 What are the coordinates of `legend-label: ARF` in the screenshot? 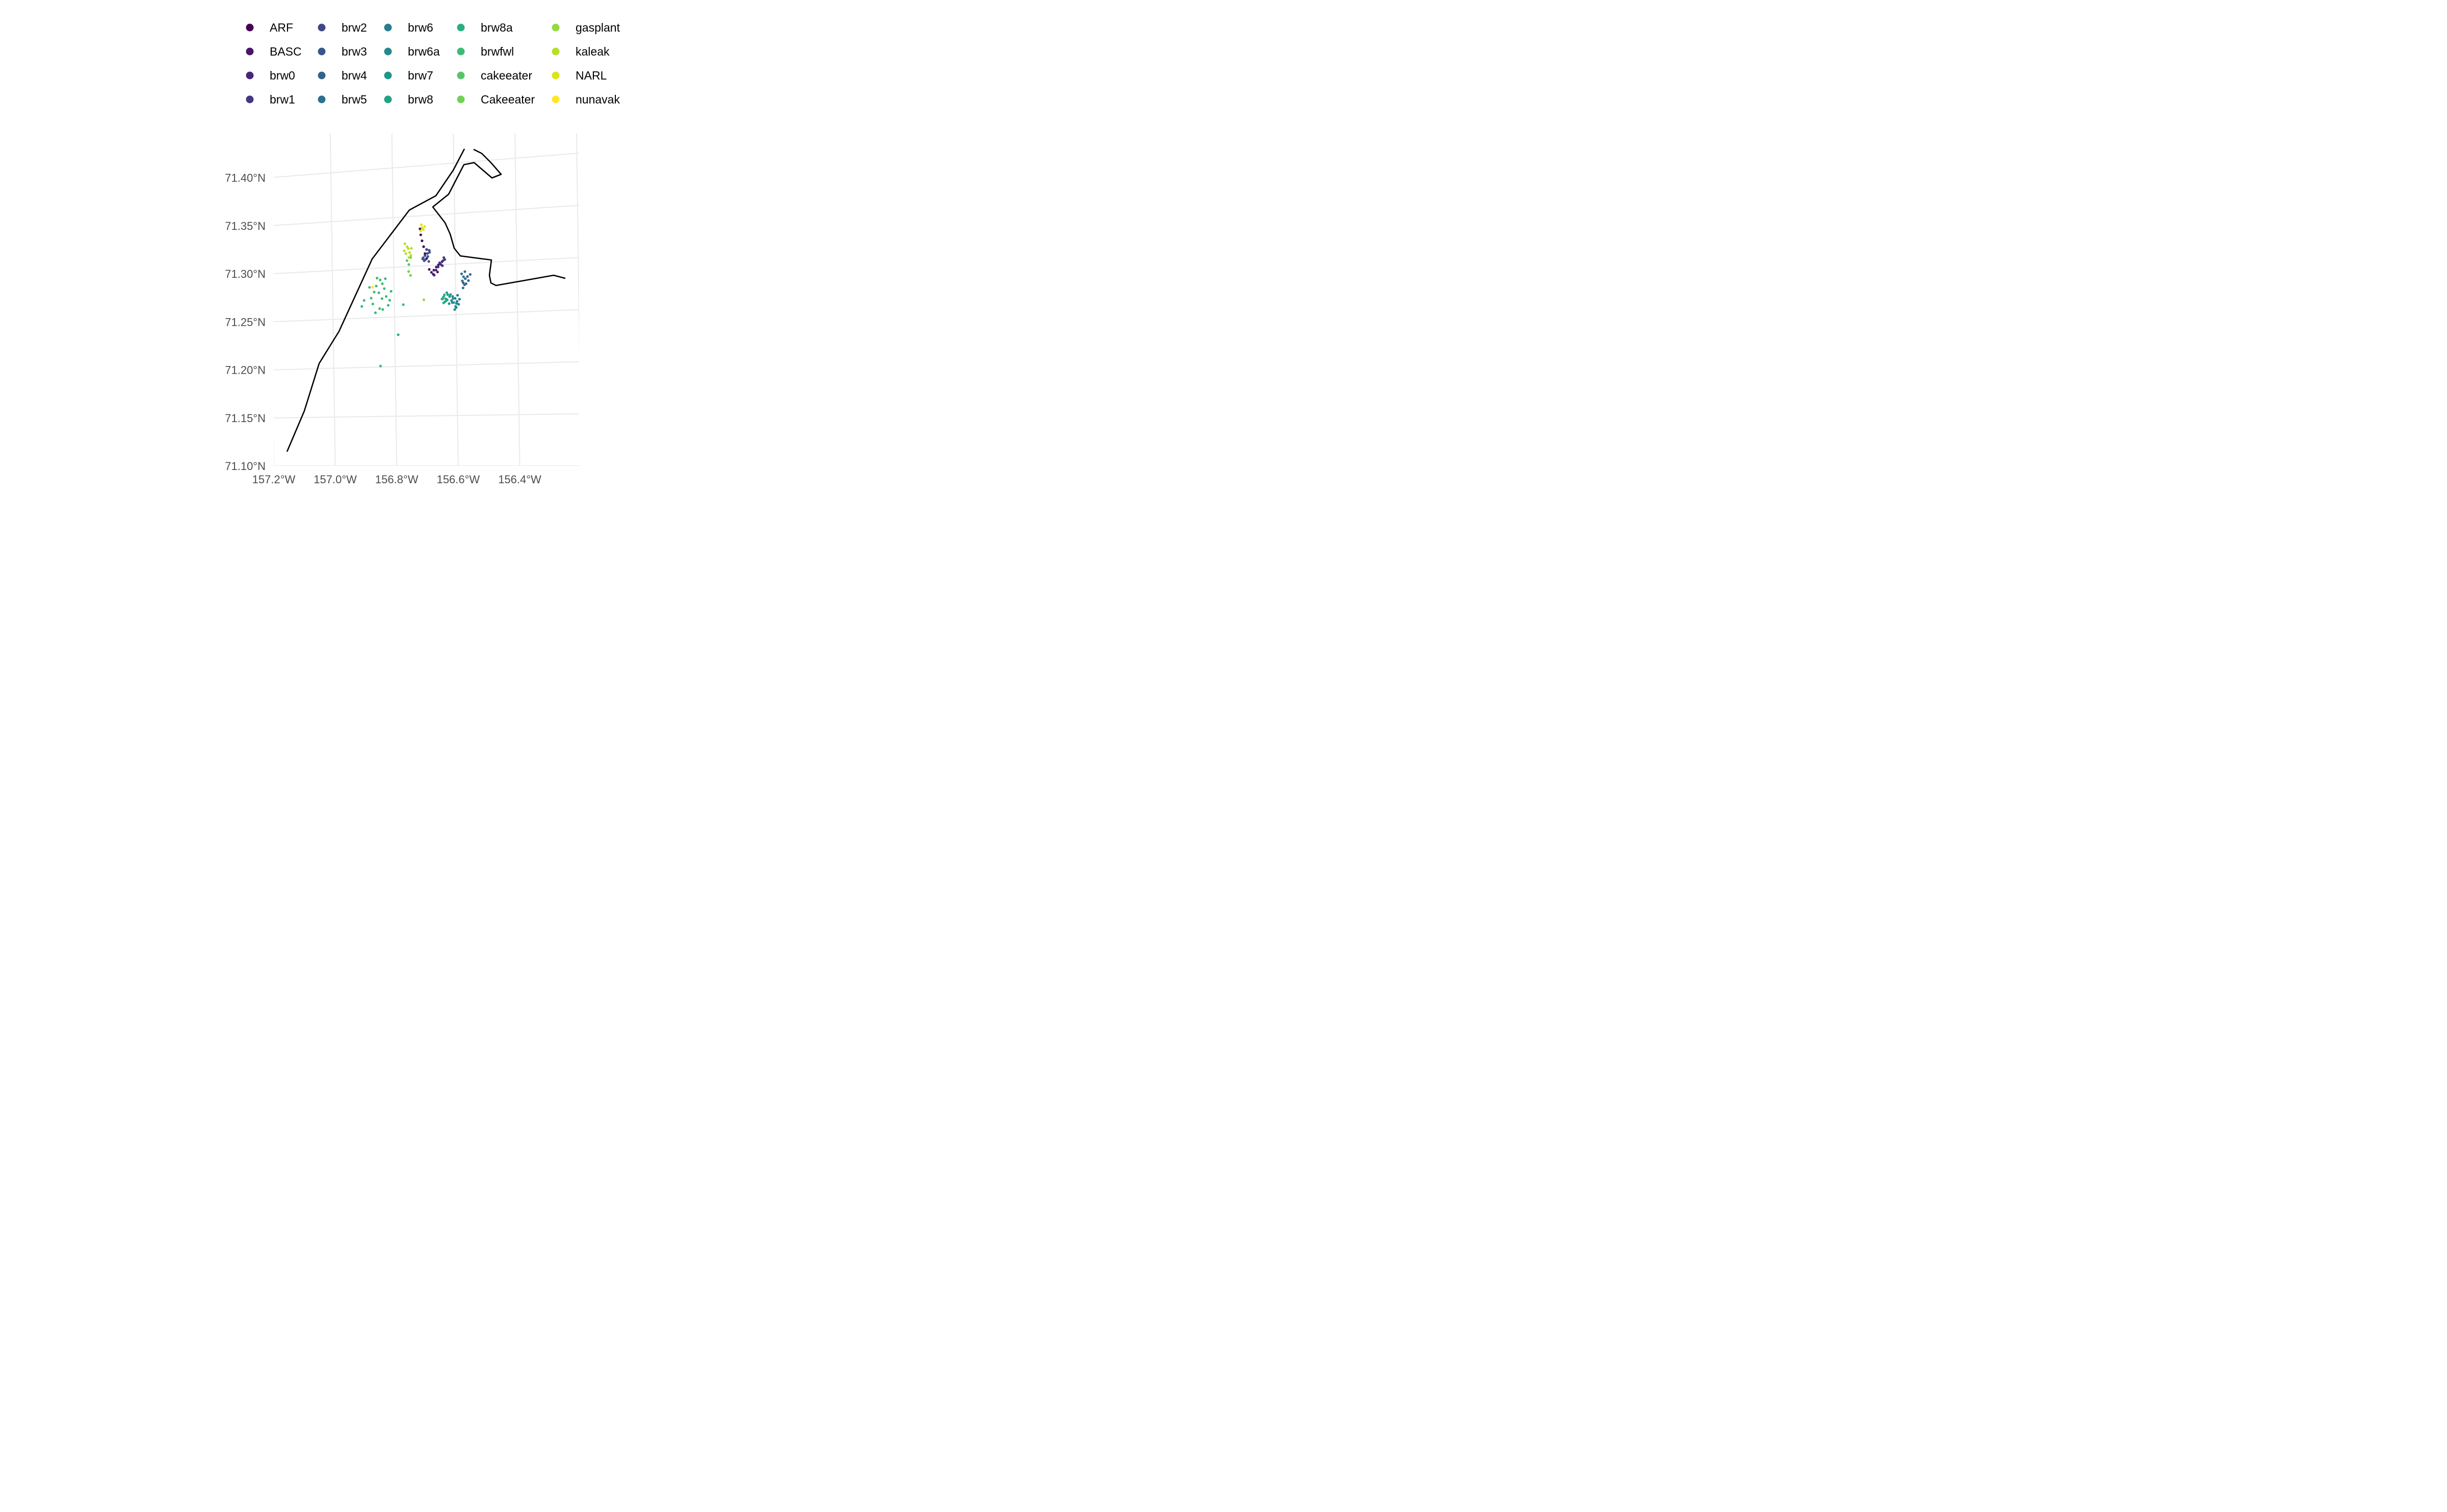 It's located at (281, 27).